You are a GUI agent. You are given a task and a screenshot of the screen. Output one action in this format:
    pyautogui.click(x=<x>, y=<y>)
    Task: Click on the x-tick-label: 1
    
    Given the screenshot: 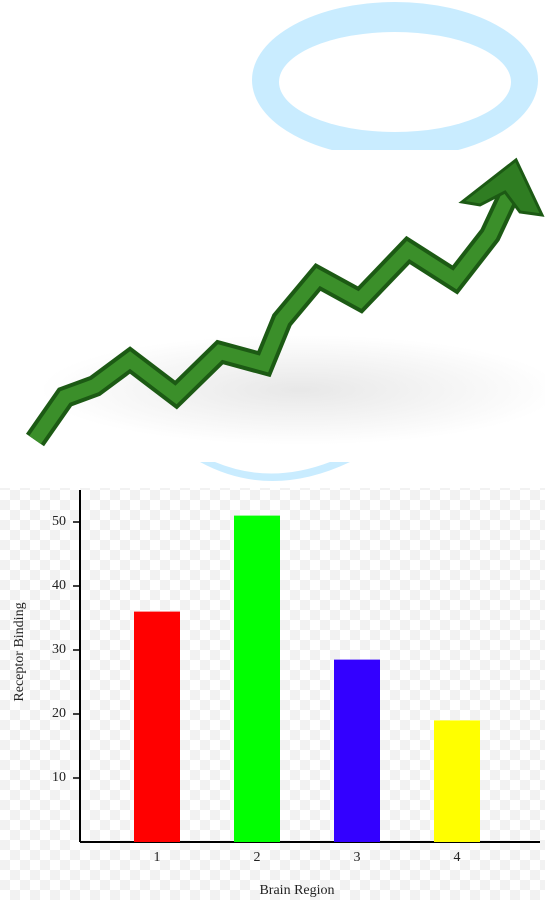 What is the action you would take?
    pyautogui.click(x=157, y=857)
    